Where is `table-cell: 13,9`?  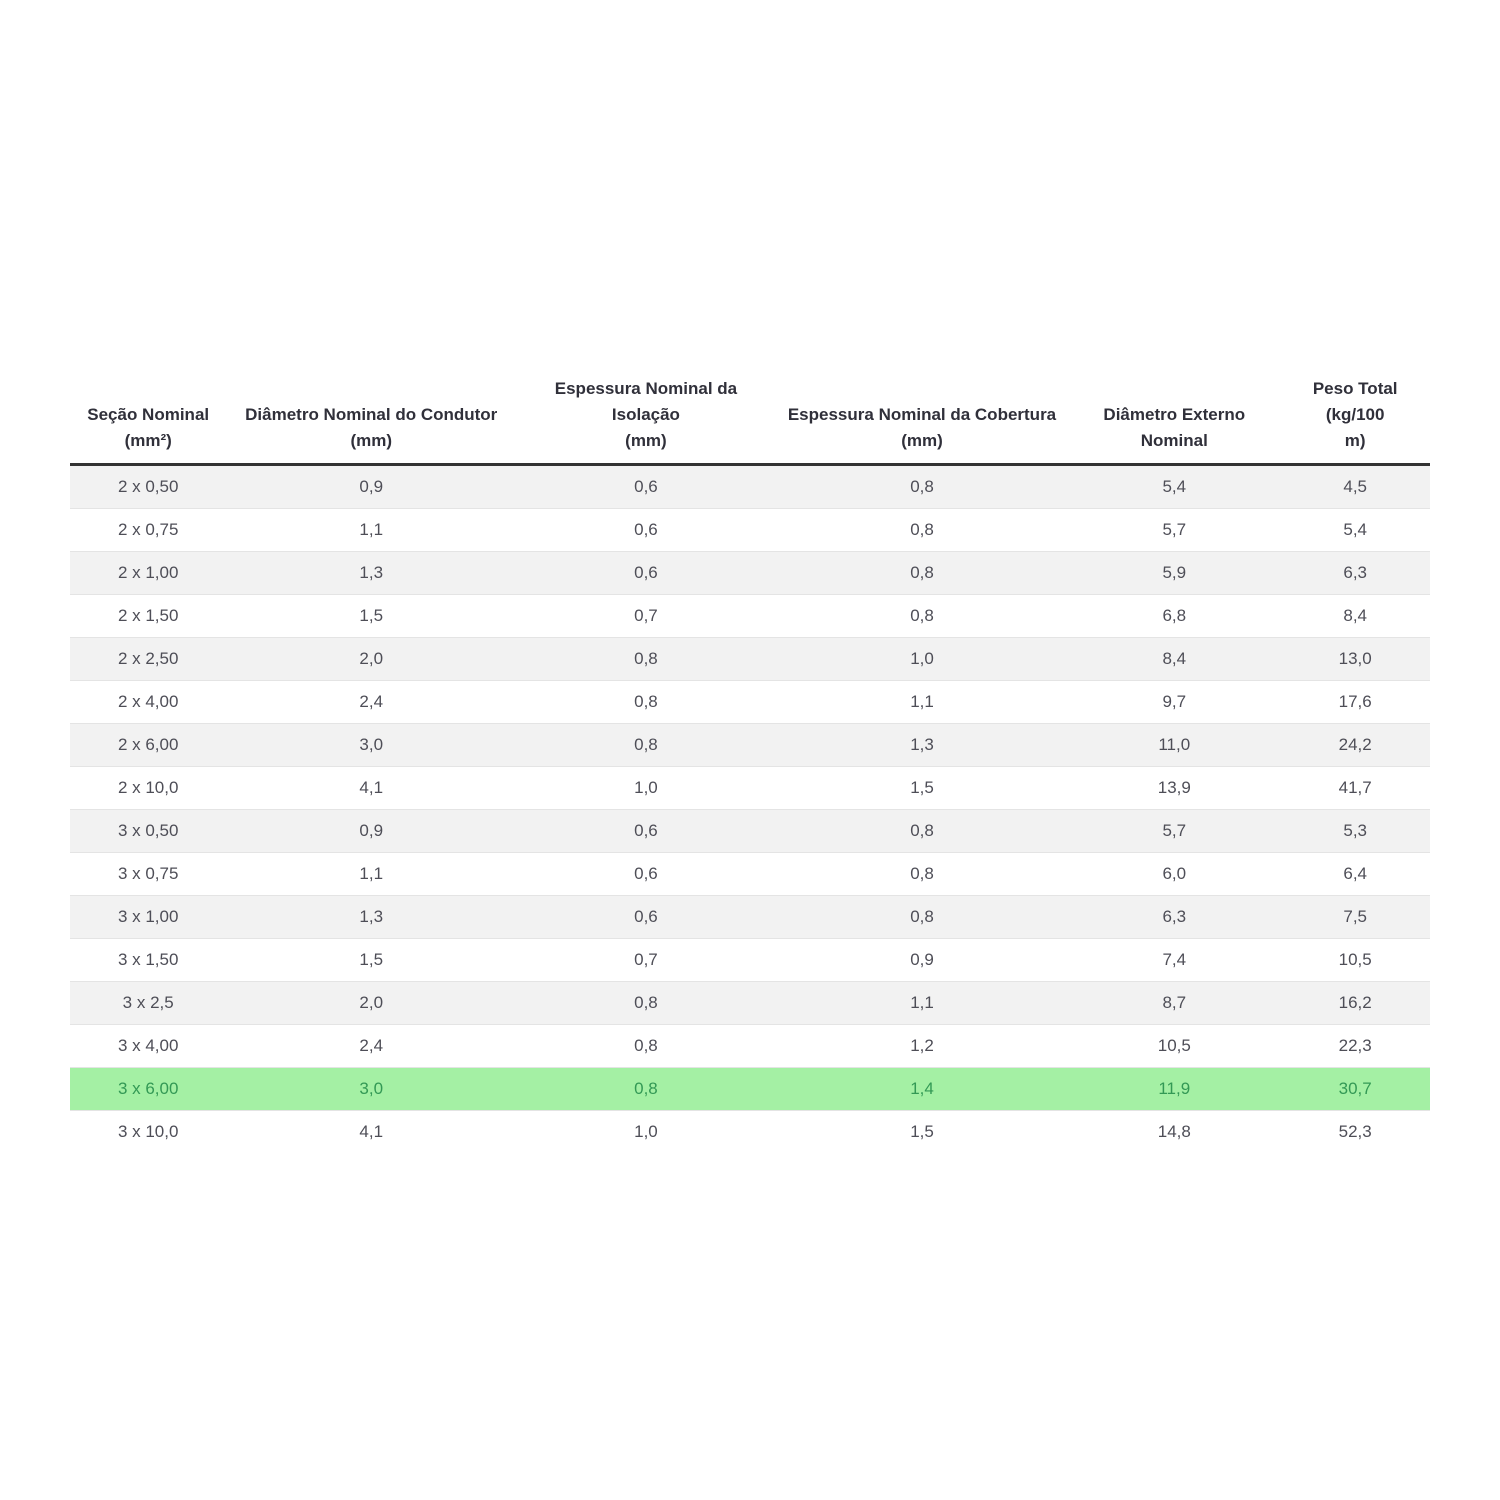
table-cell: 13,9 is located at coordinates (1174, 788).